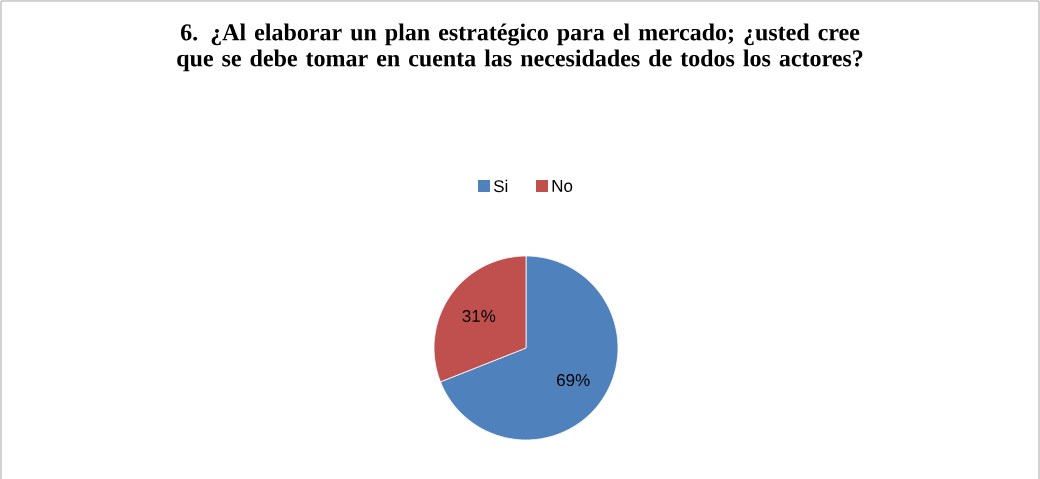 This screenshot has height=479, width=1040. I want to click on legend-label: Si, so click(500, 186).